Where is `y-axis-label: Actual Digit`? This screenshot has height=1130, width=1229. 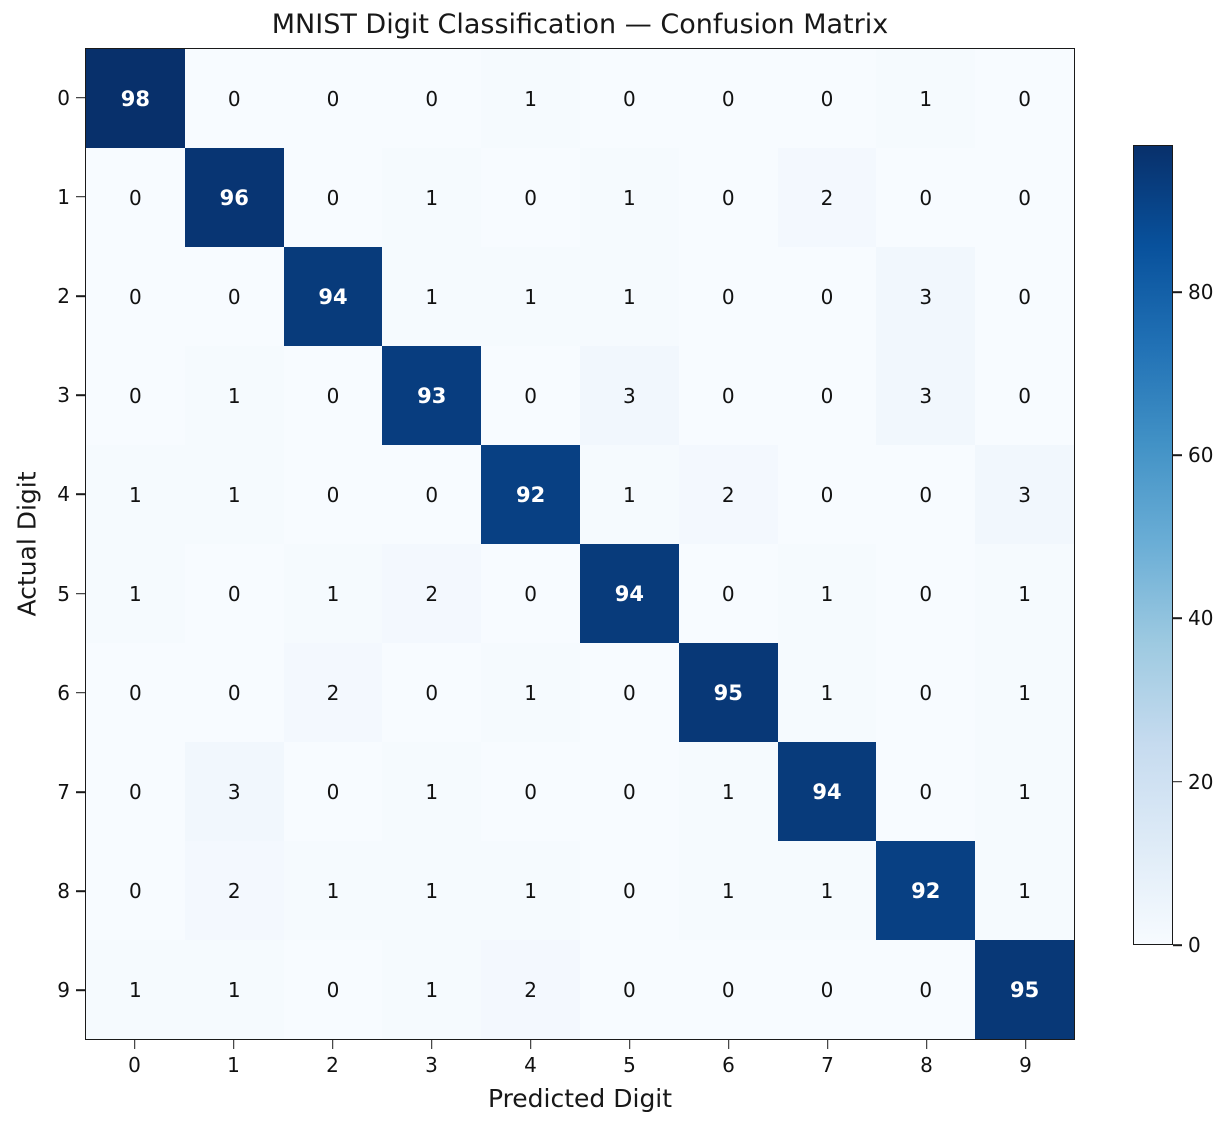 y-axis-label: Actual Digit is located at coordinates (27, 544).